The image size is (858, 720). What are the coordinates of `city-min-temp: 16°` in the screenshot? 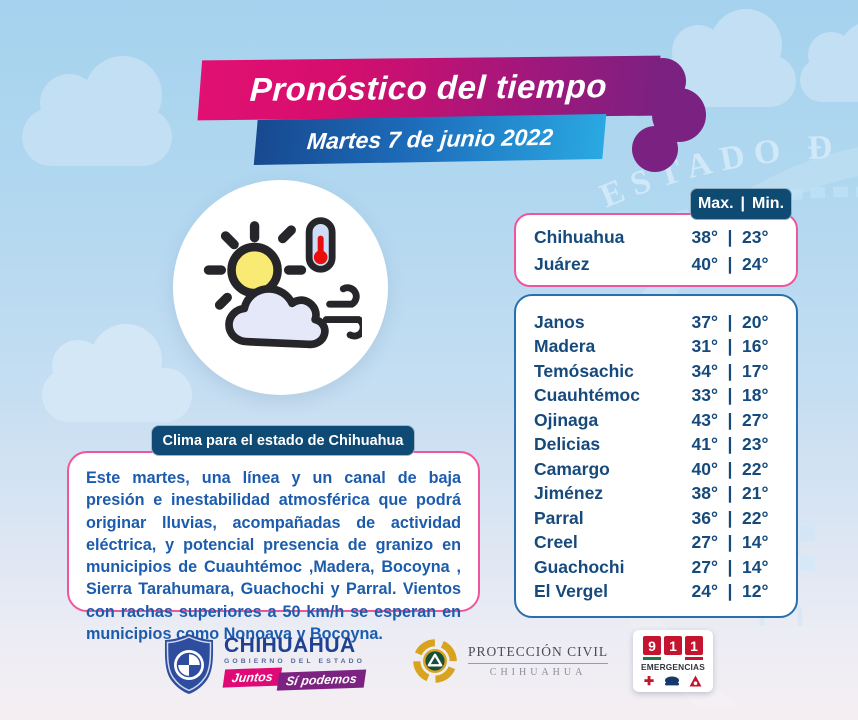 It's located at (755, 346).